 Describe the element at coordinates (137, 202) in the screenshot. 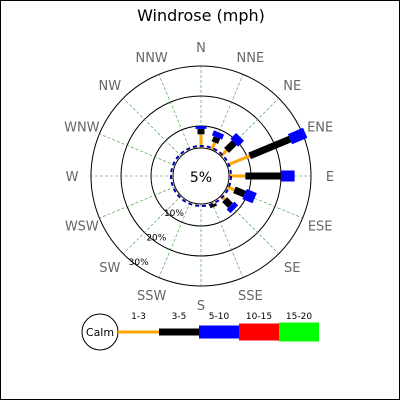

I see `grid-spoke-wsw` at that location.